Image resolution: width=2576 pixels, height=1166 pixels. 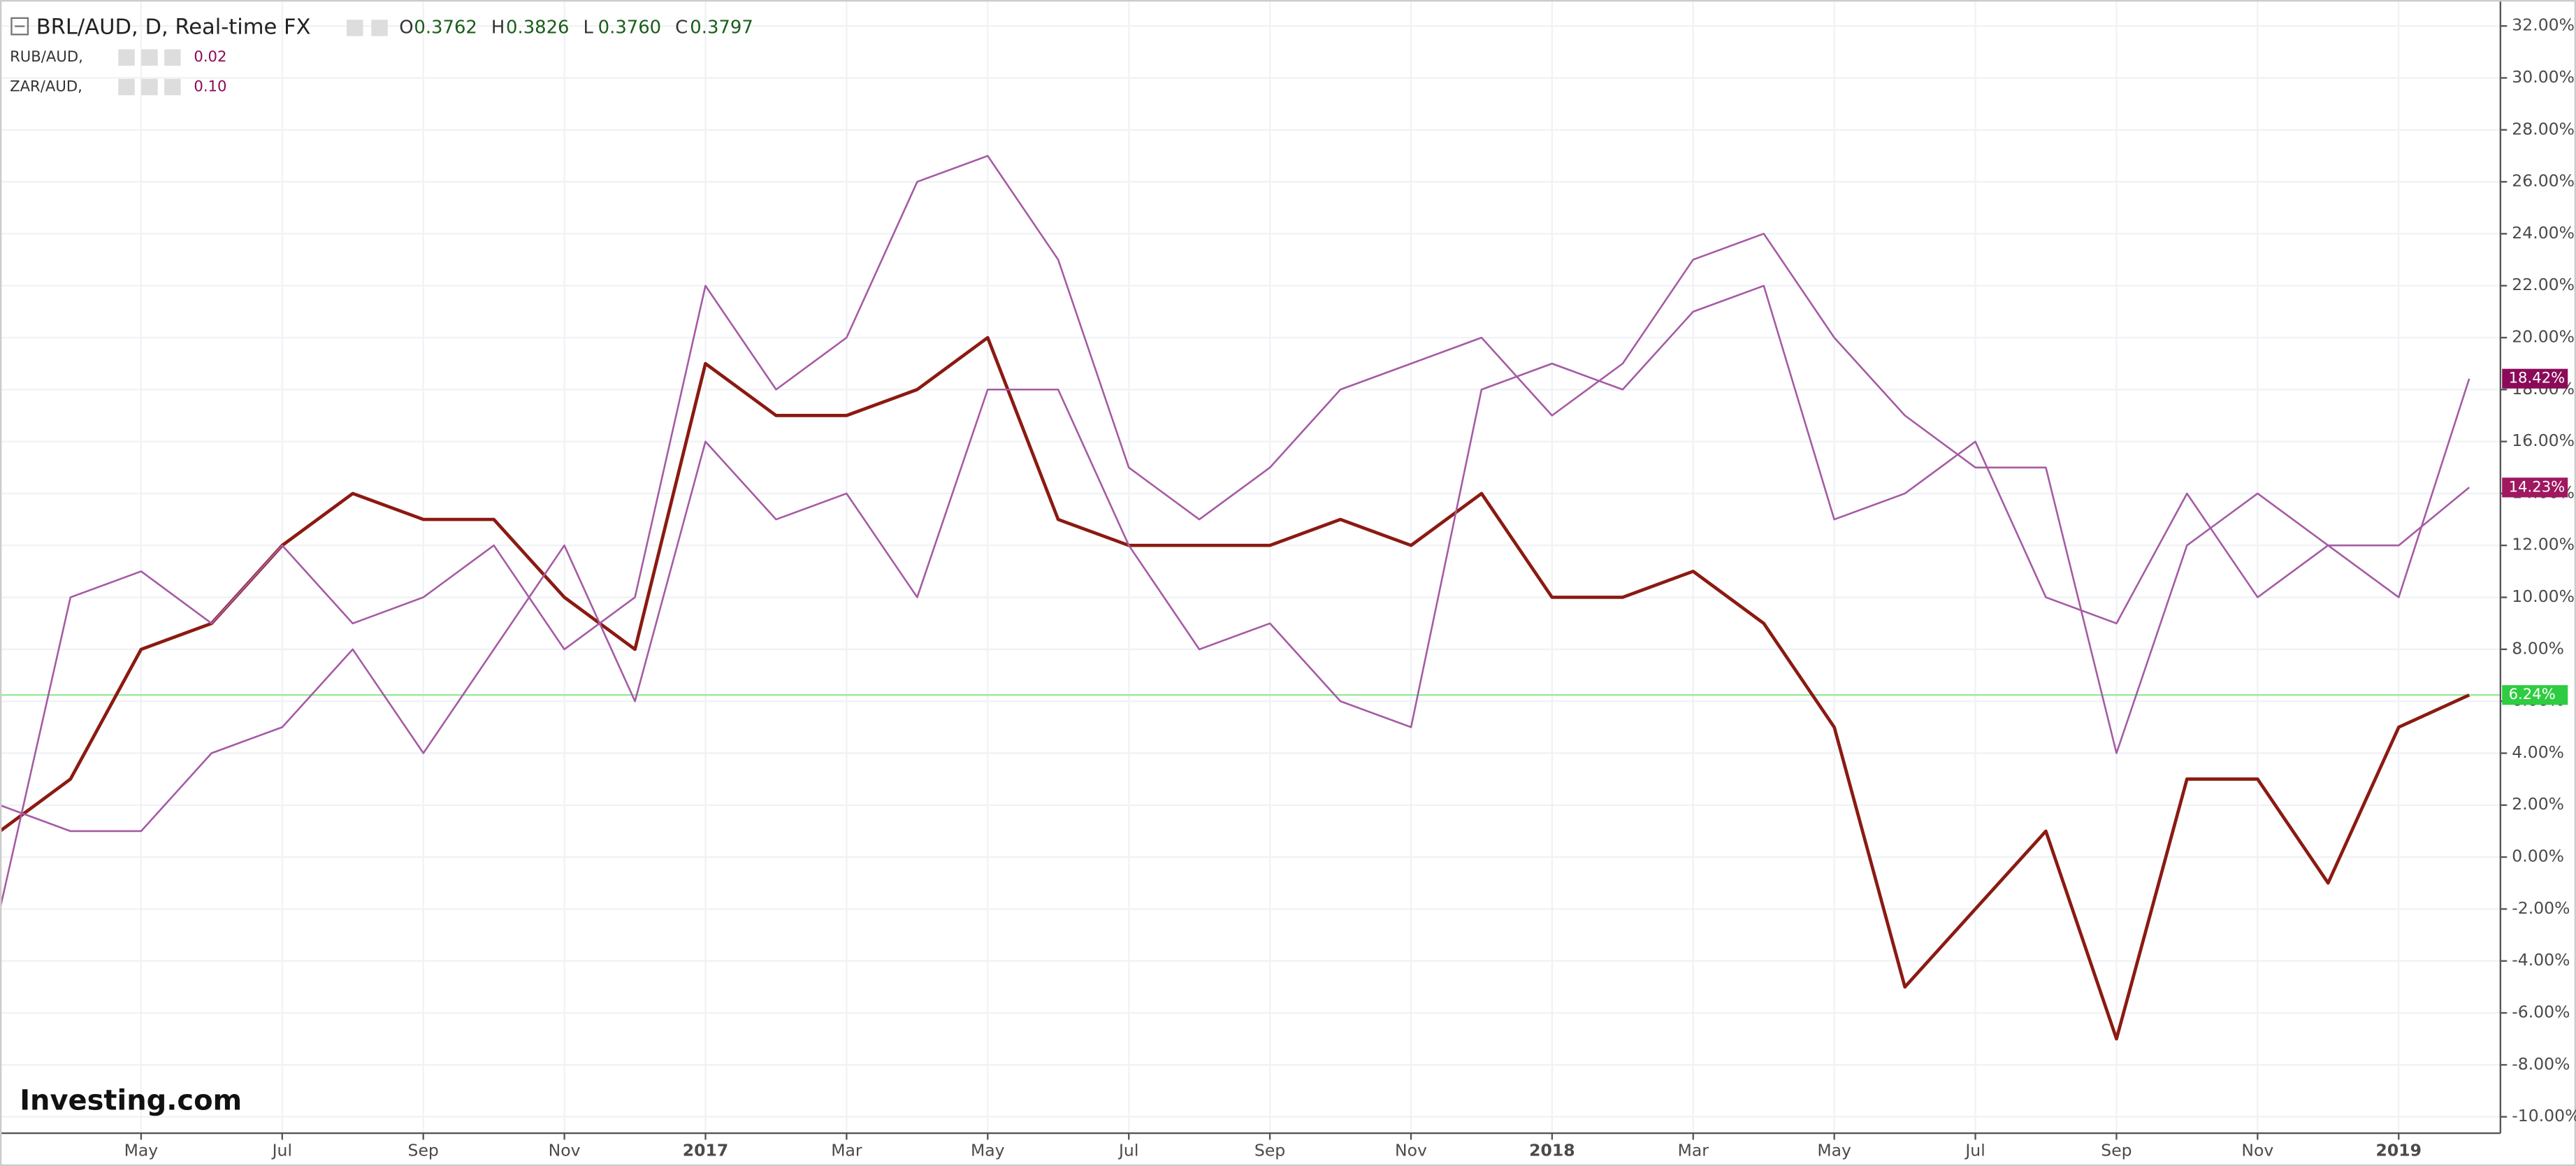 I want to click on ohlc-value: 0.3760, so click(x=629, y=27).